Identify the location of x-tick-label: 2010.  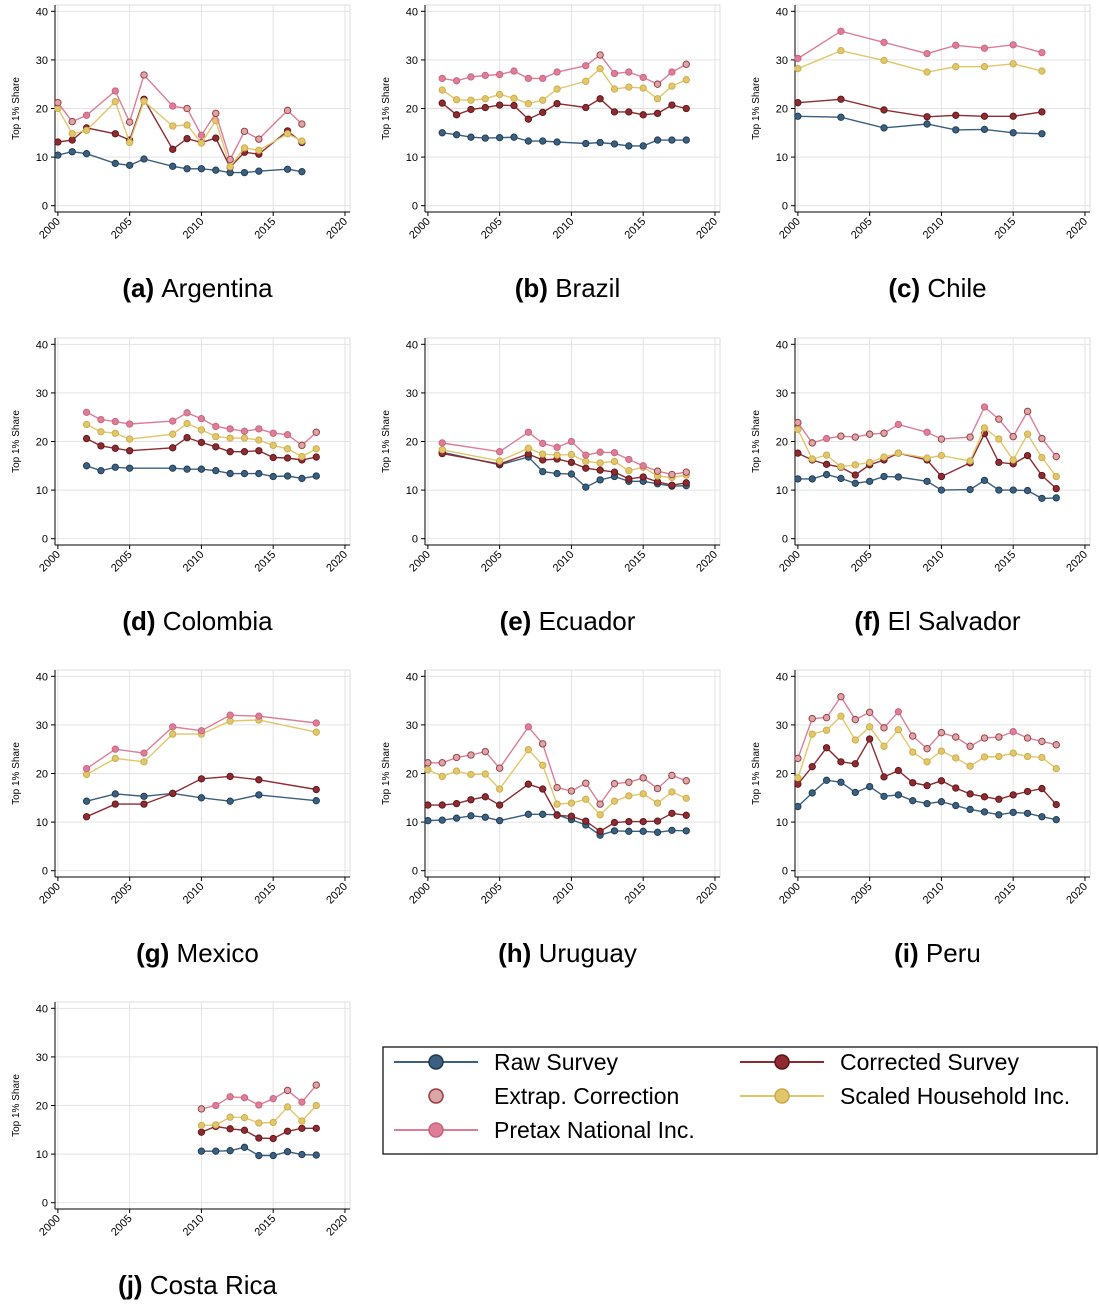
(564, 894).